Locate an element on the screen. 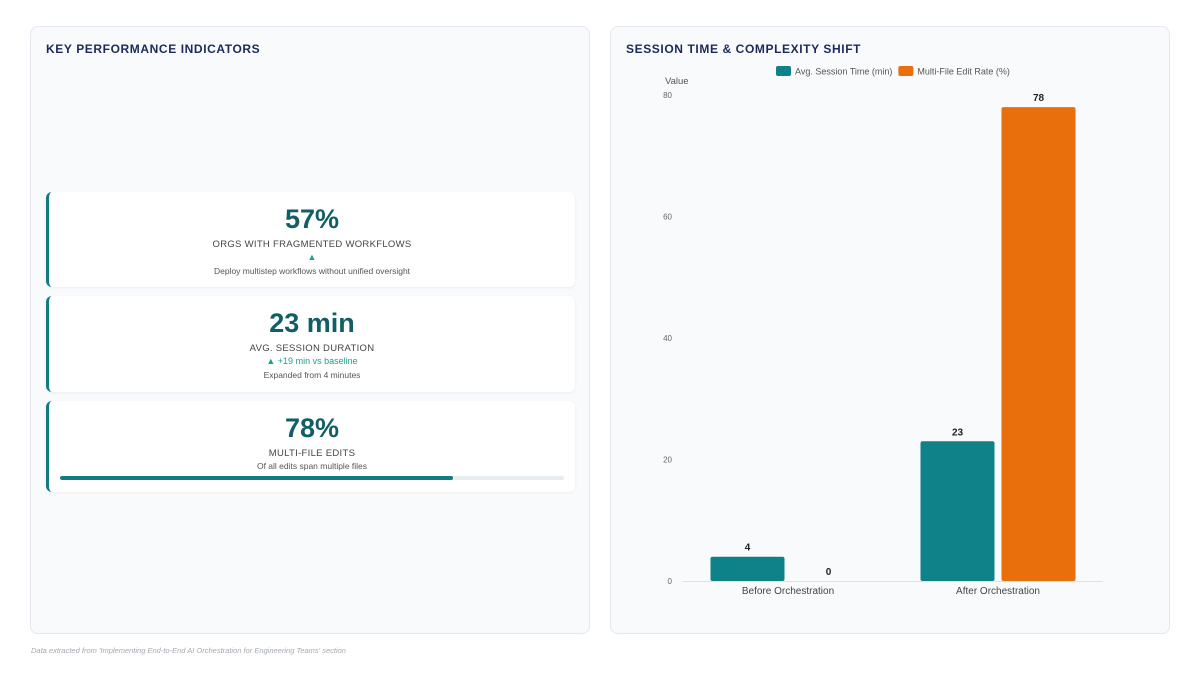 The height and width of the screenshot is (675, 1200). trend-up-icon: ▲ is located at coordinates (312, 257).